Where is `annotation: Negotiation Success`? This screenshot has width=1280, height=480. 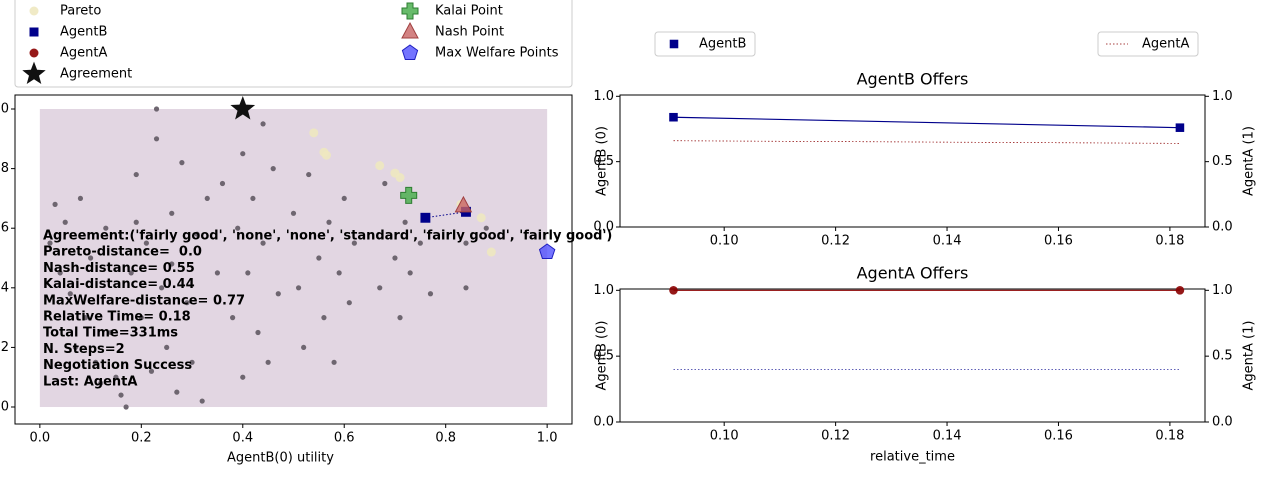 annotation: Negotiation Success is located at coordinates (117, 365).